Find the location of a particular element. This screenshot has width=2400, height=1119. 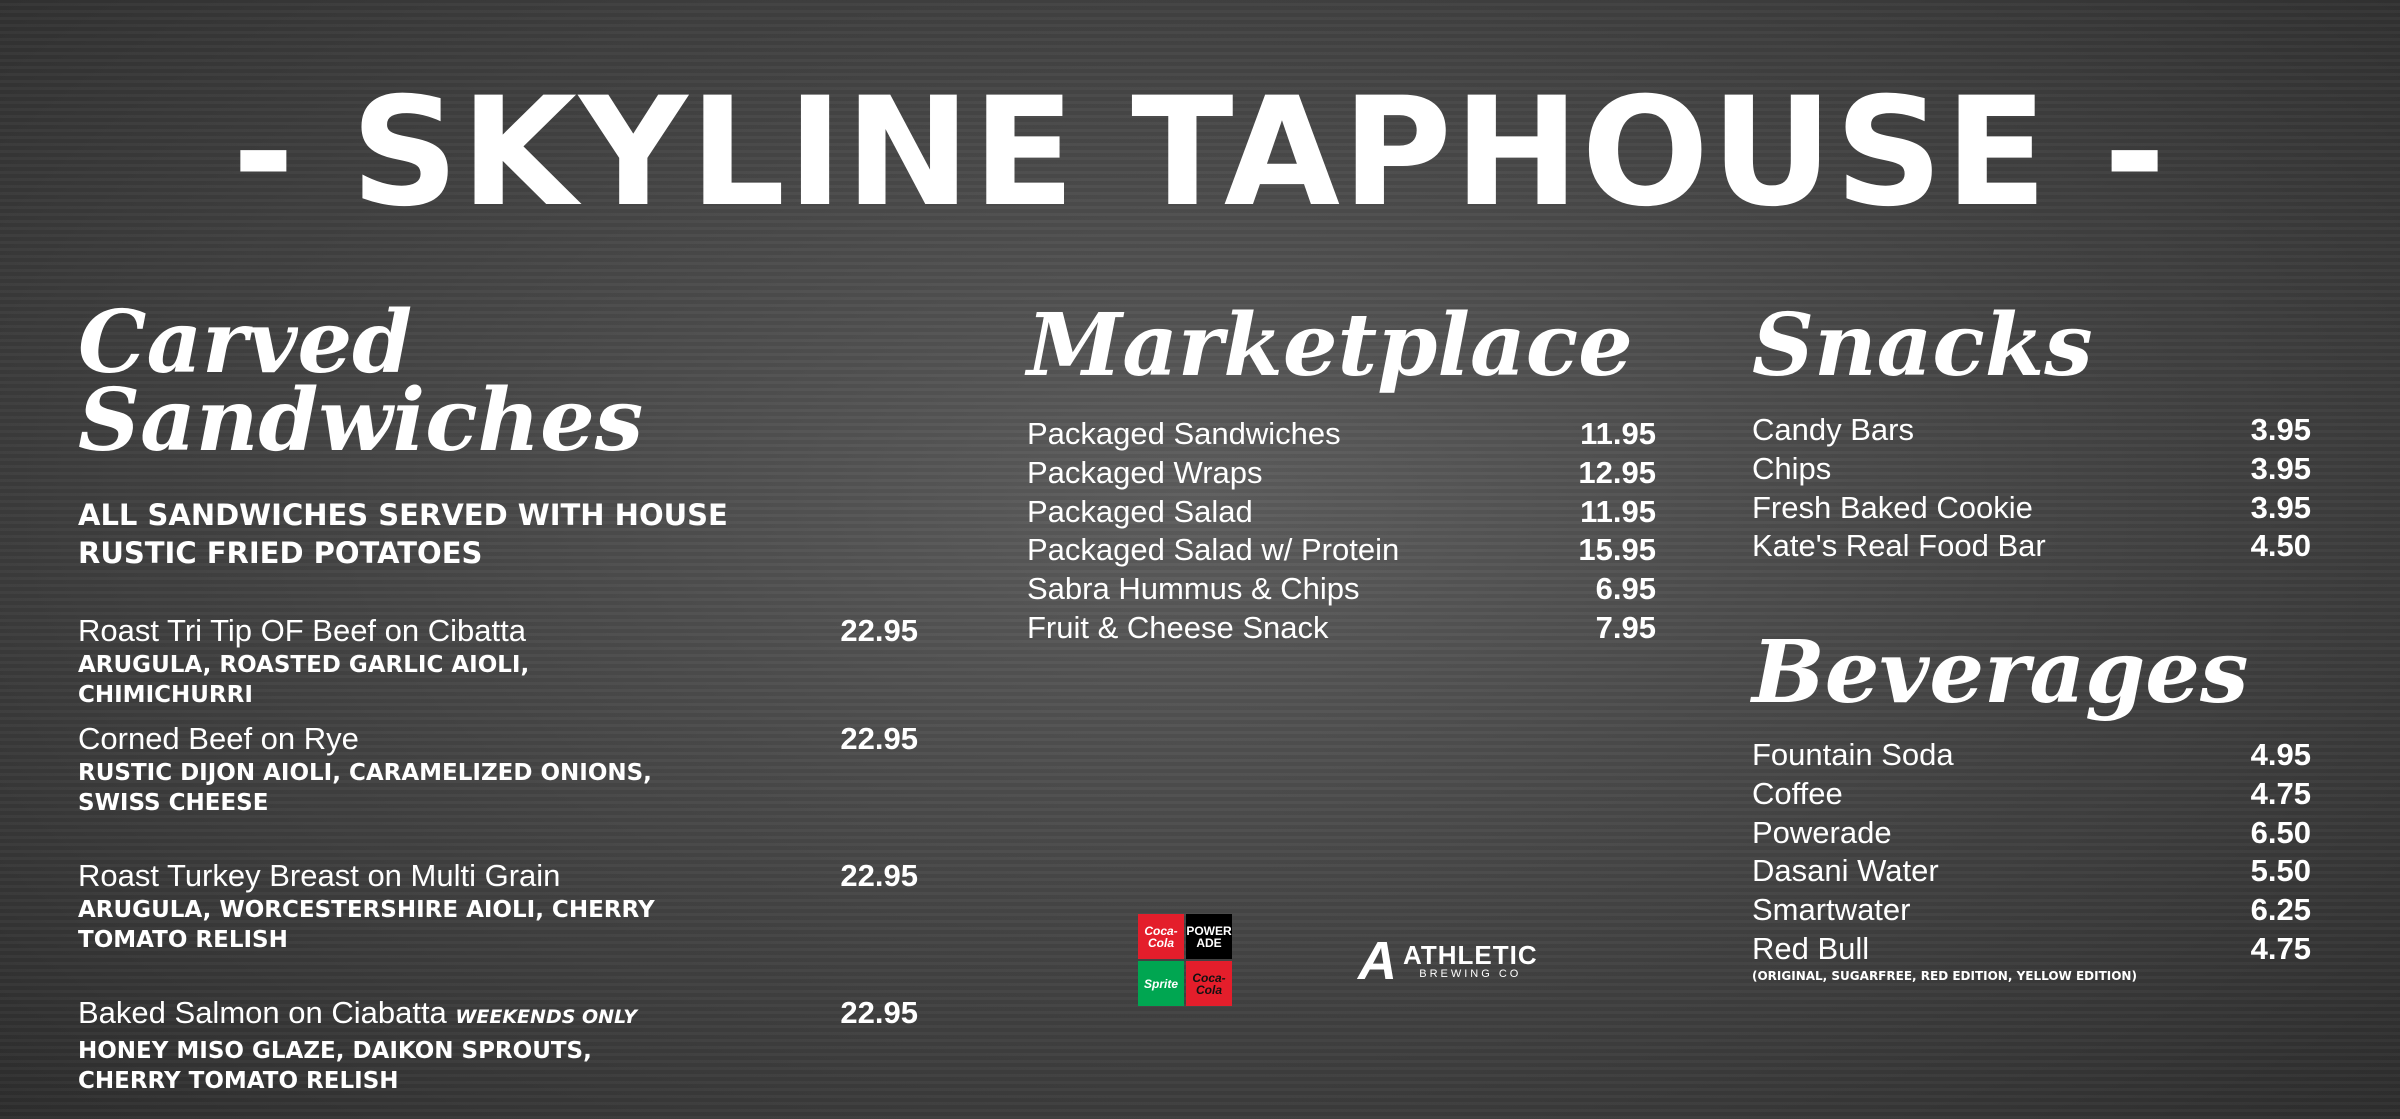

item-price: 7.95 is located at coordinates (1625, 627).